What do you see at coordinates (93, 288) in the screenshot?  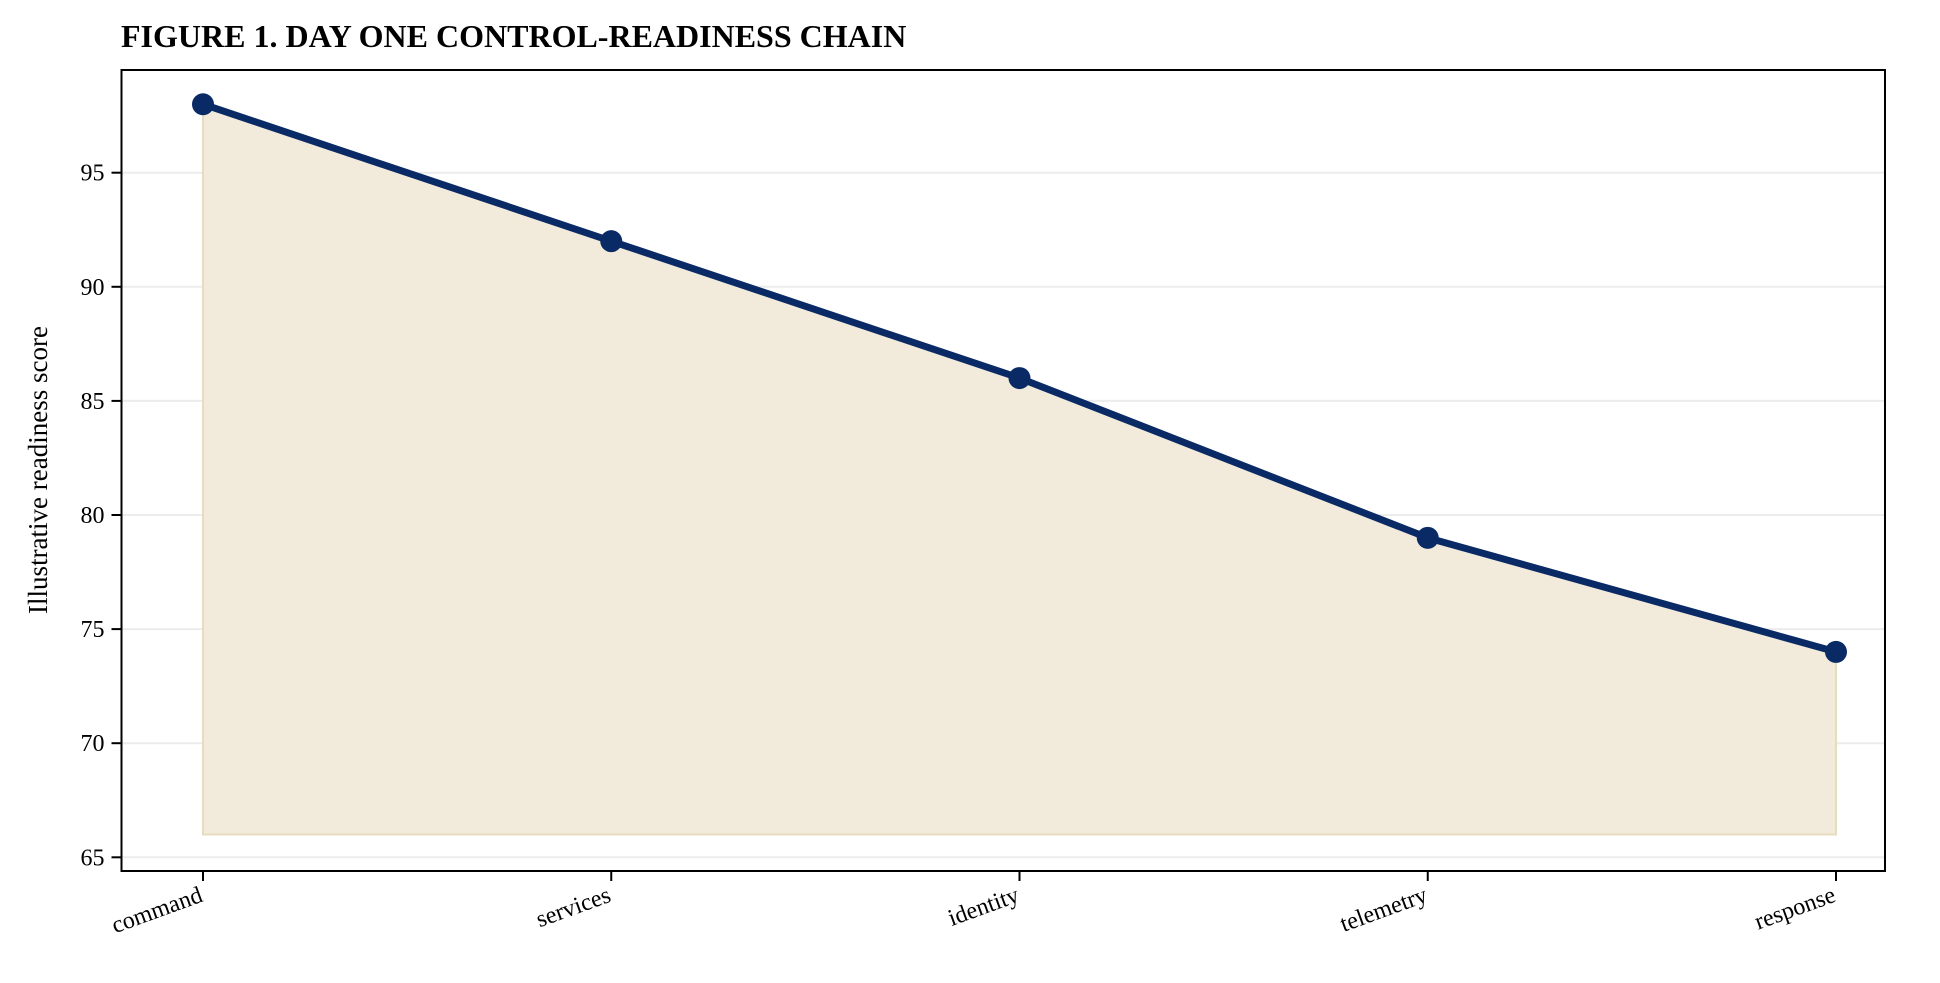 I see `y-tick-label: 90` at bounding box center [93, 288].